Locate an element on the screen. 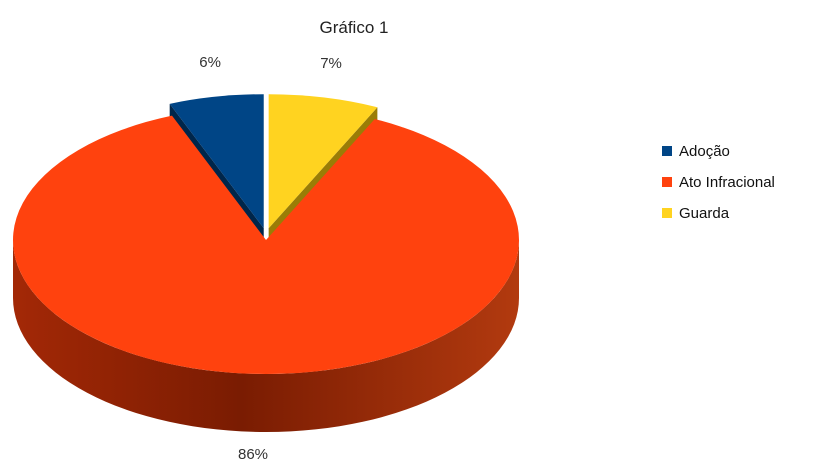 This screenshot has width=819, height=464. legend-swatch-adocao is located at coordinates (667, 151).